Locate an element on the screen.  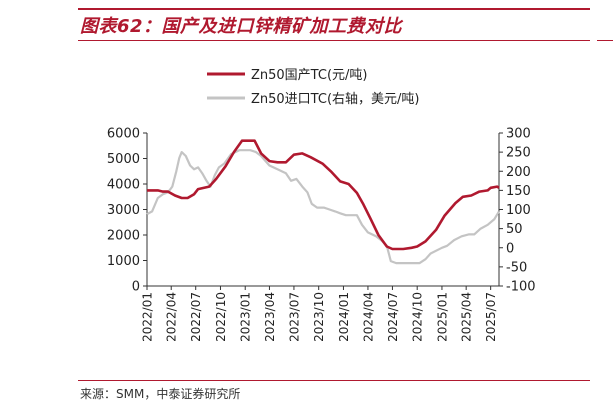
right-tick-label: 0 is located at coordinates (510, 248).